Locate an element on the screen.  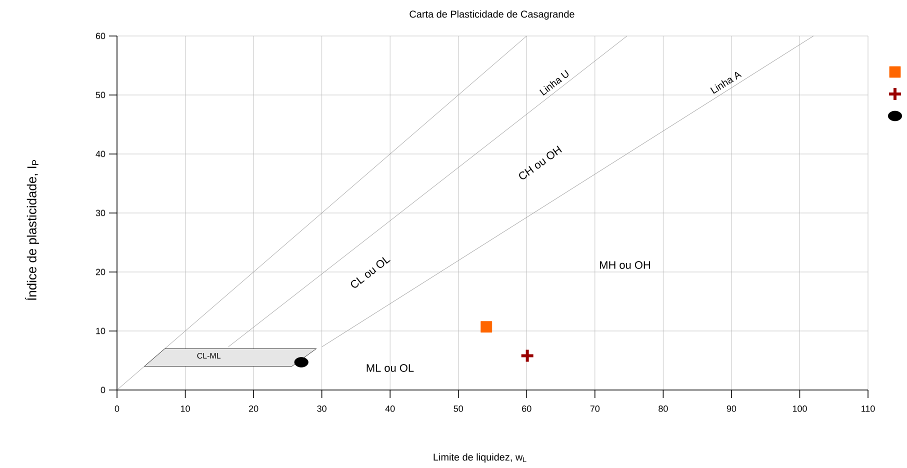
x-tick-label: 0 is located at coordinates (117, 409).